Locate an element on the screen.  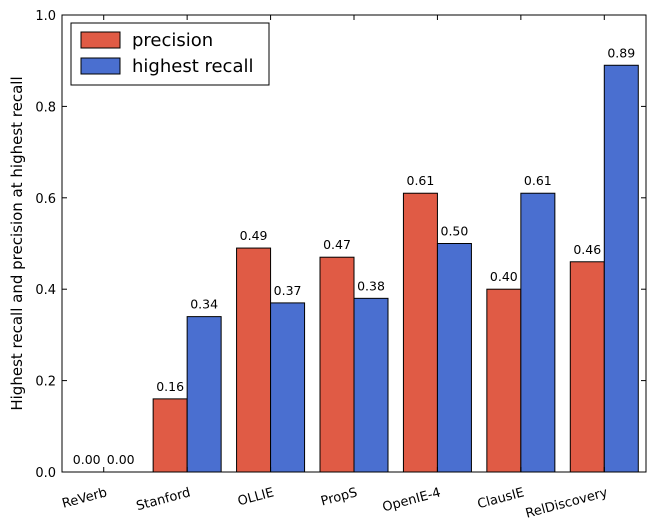
legend: precision highest recall is located at coordinates (170, 54).